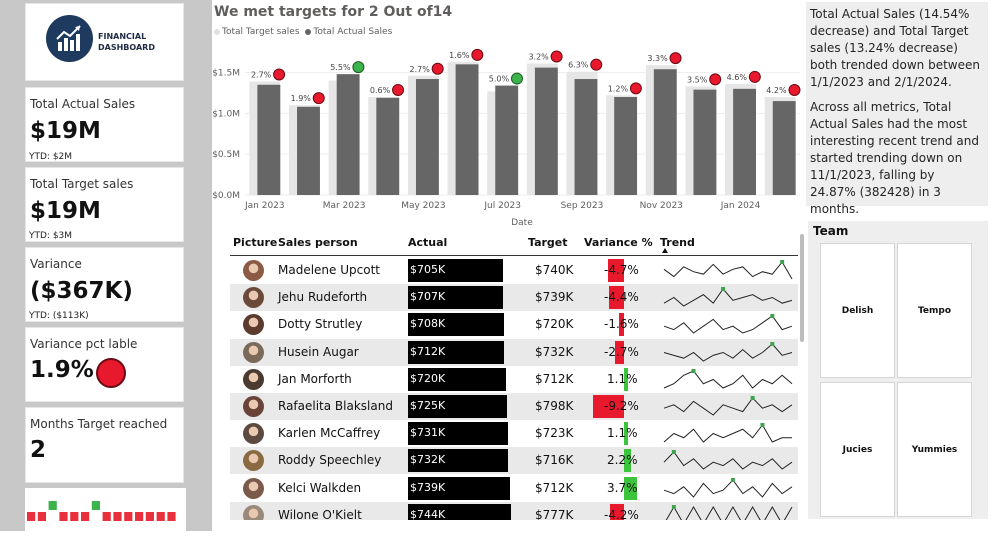 This screenshot has height=538, width=994. Describe the element at coordinates (226, 196) in the screenshot. I see `y-tick-label: $0.0M` at that location.